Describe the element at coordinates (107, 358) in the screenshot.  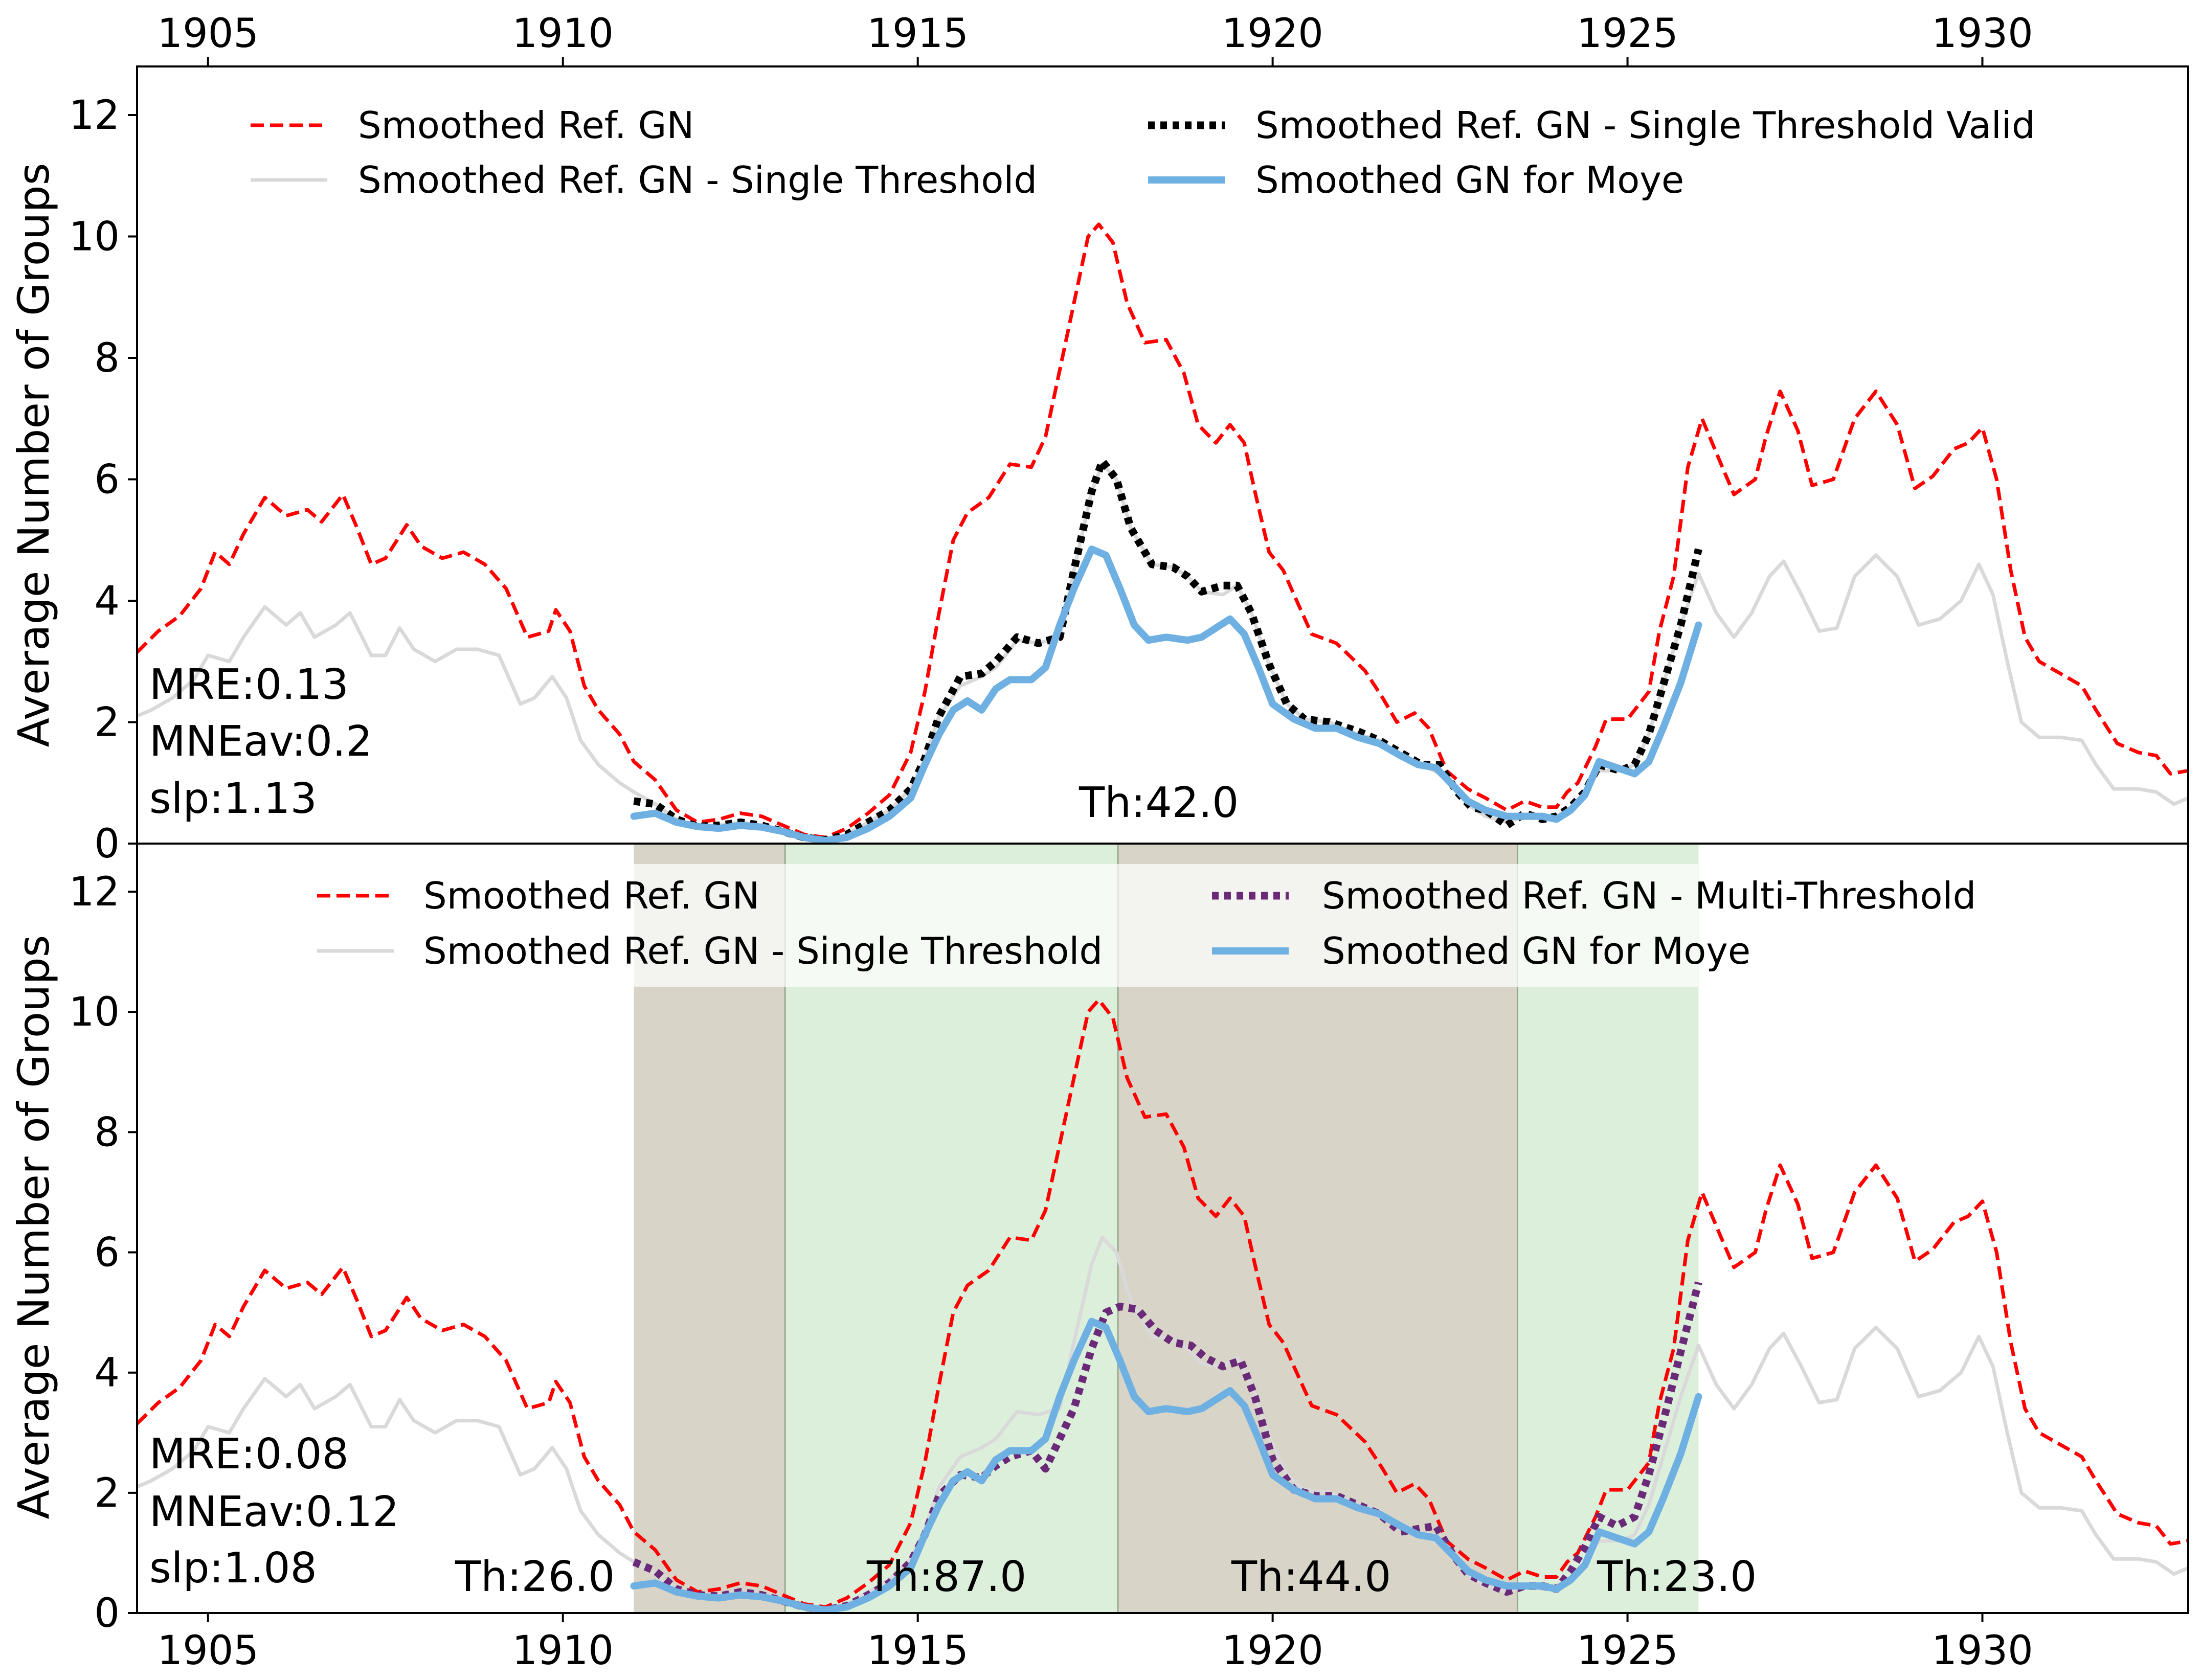
I see `top-y-tick-label-8: 8` at that location.